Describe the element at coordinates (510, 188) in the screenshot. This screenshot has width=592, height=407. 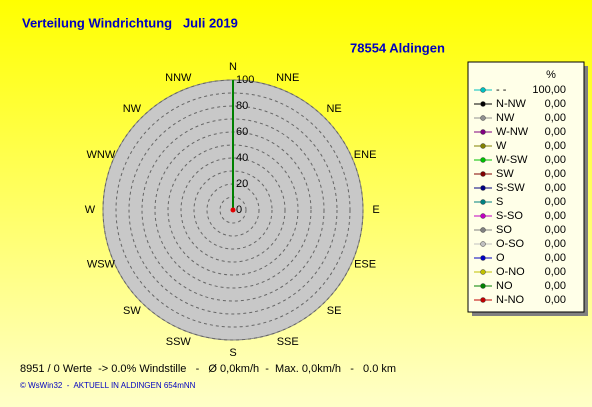
I see `legend-label: S-SW` at that location.